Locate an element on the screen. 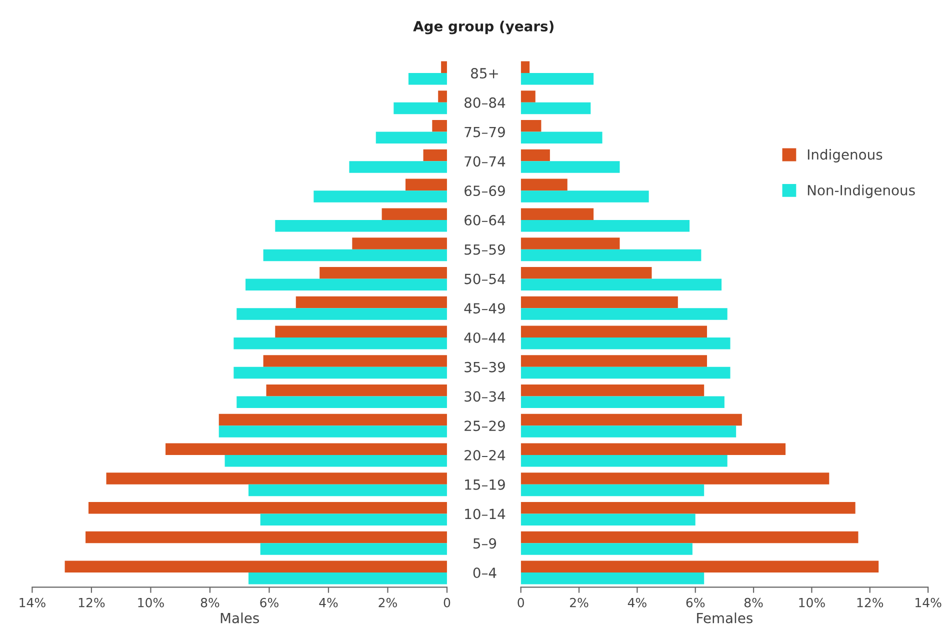  y-tick-label: 50–54 is located at coordinates (485, 279).